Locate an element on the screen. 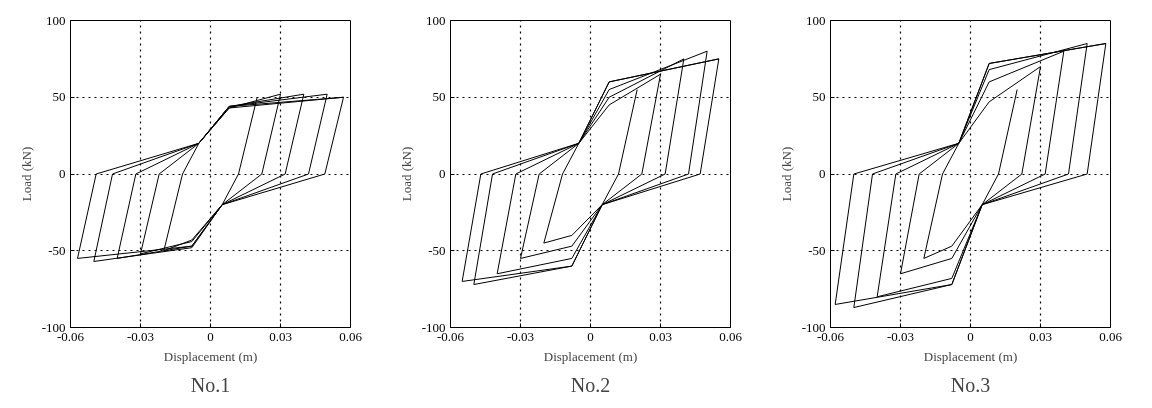 This screenshot has width=1152, height=408. text: No.3 is located at coordinates (970, 384).